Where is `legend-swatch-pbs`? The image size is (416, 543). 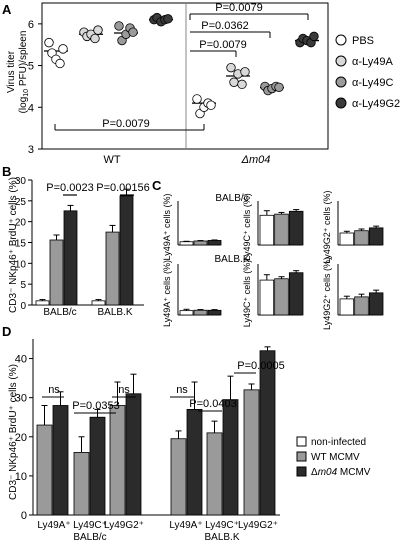 legend-swatch-pbs is located at coordinates (341, 40).